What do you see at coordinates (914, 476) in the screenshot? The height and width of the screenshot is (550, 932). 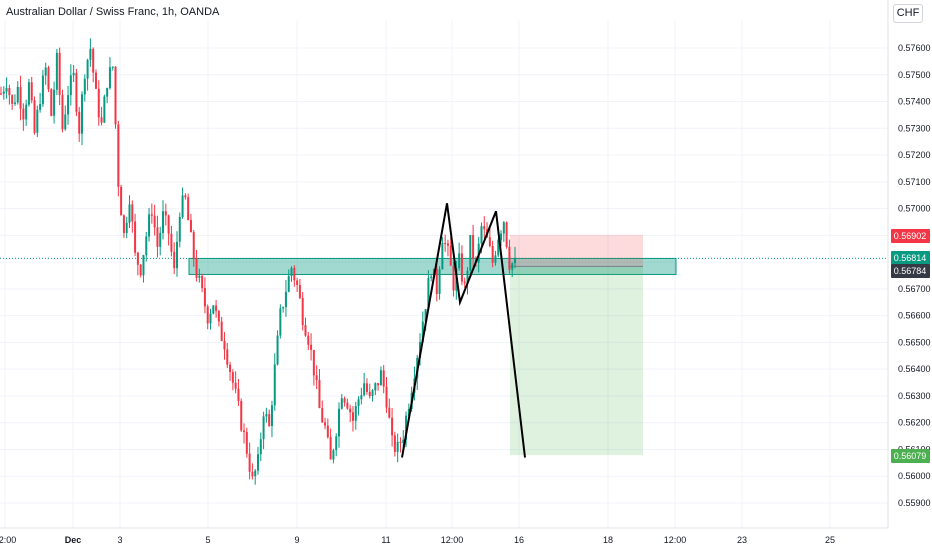 I see `price-tick-label: 0.56000` at bounding box center [914, 476].